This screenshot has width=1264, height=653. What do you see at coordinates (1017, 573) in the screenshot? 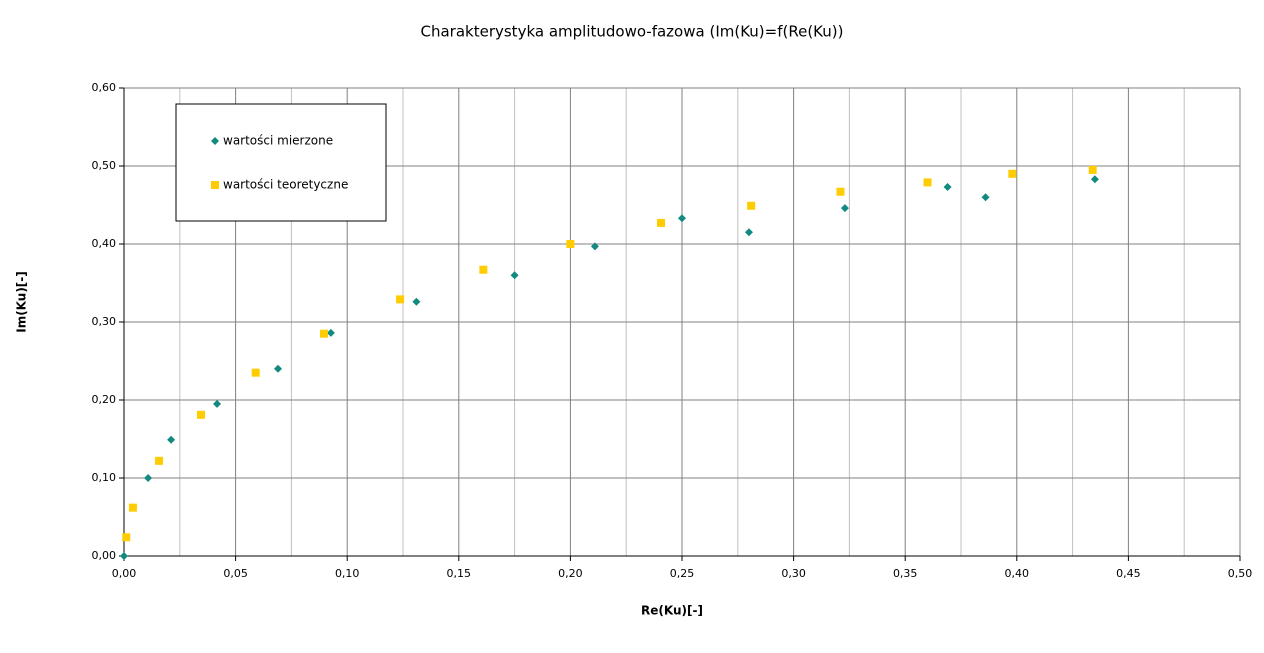
I see `x-tick-label: 0,40` at bounding box center [1017, 573].